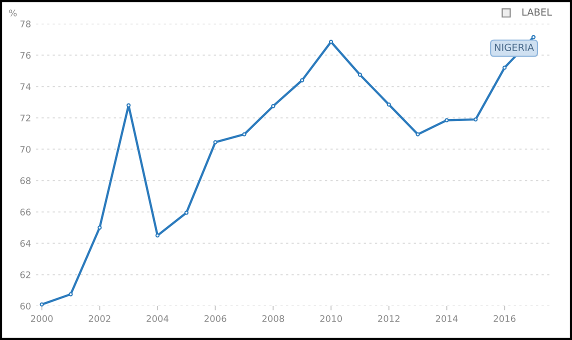 The height and width of the screenshot is (340, 572). What do you see at coordinates (25, 24) in the screenshot?
I see `y-tick-label: 78` at bounding box center [25, 24].